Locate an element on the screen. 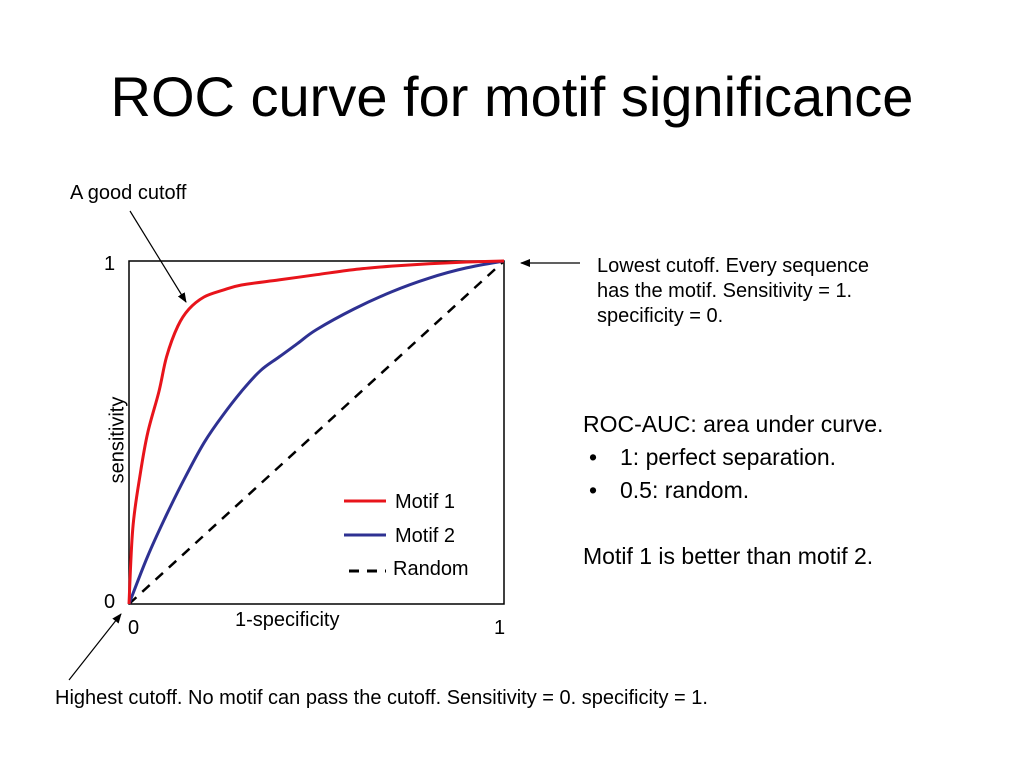 The height and width of the screenshot is (768, 1024). lowest-cutoff-line-2: has the motif. Sensitivity = 1. is located at coordinates (725, 291).